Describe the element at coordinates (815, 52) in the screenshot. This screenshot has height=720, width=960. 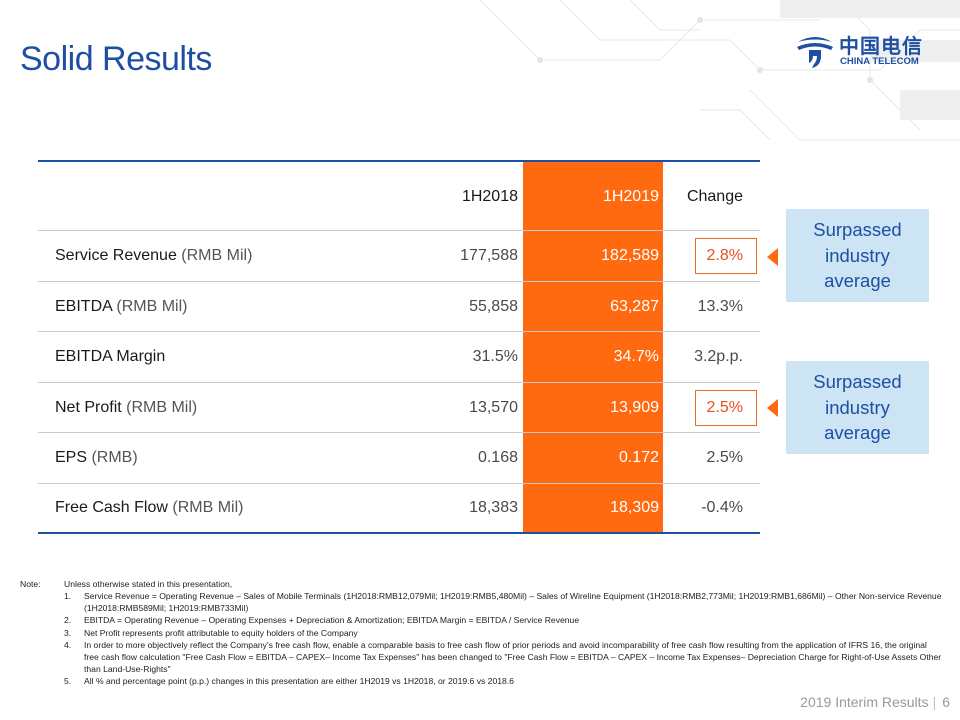
I see `china-telecom-logo-icon` at that location.